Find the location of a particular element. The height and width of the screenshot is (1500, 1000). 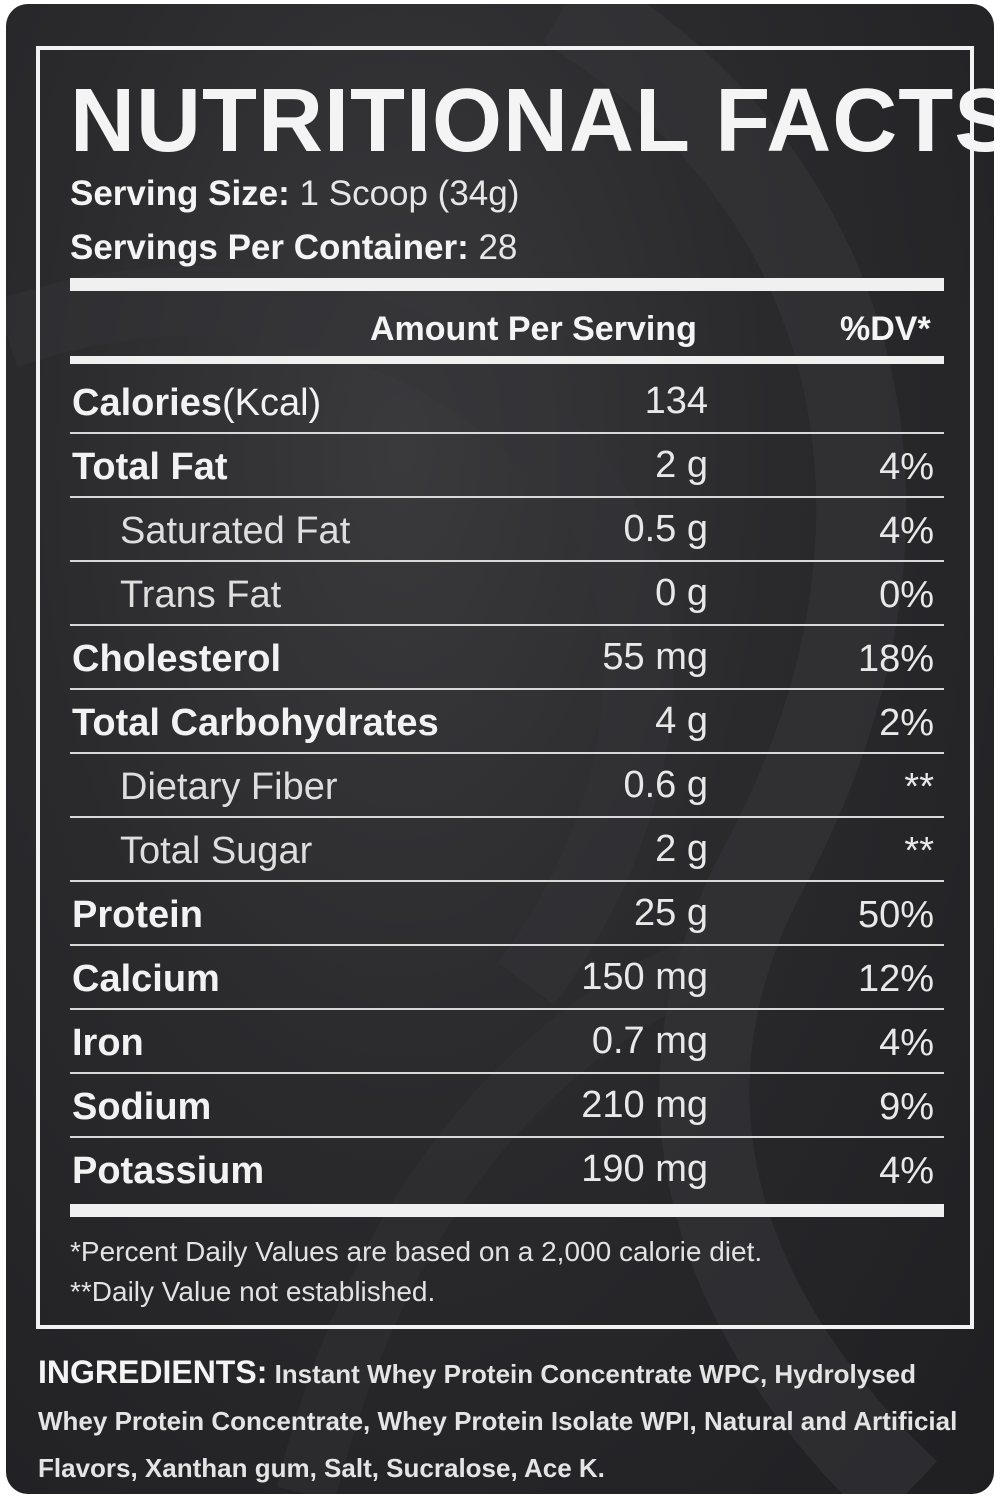

divider-thick-bottom is located at coordinates (507, 1210).